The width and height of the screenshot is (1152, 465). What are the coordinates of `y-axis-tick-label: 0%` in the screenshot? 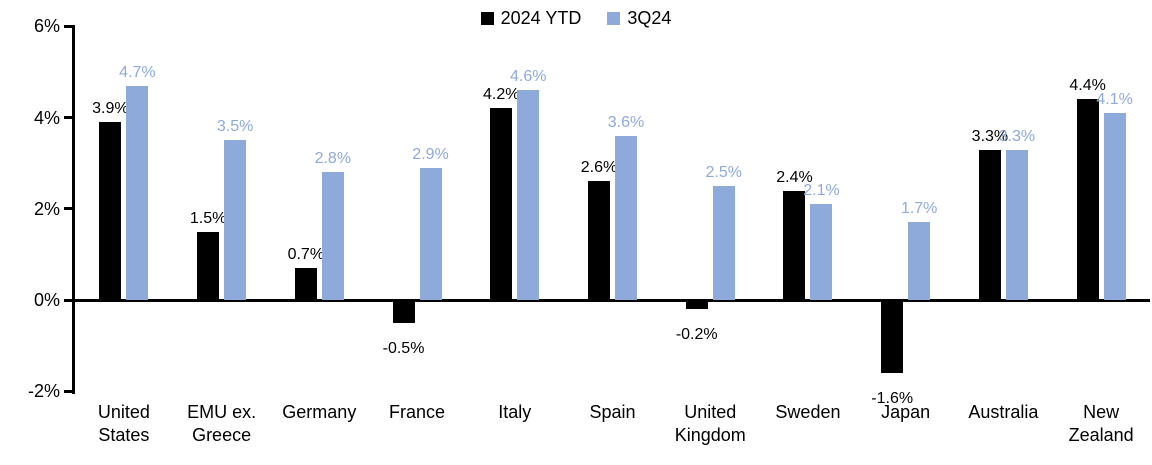 It's located at (46, 300).